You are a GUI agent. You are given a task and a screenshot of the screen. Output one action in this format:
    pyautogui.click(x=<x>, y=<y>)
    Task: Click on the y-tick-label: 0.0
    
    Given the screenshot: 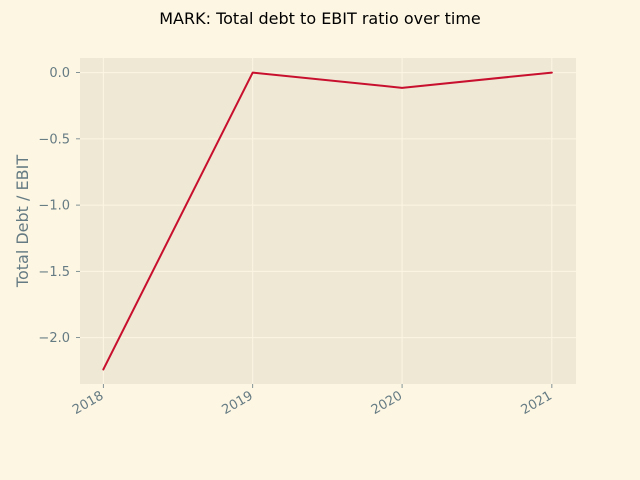 What is the action you would take?
    pyautogui.click(x=59, y=73)
    